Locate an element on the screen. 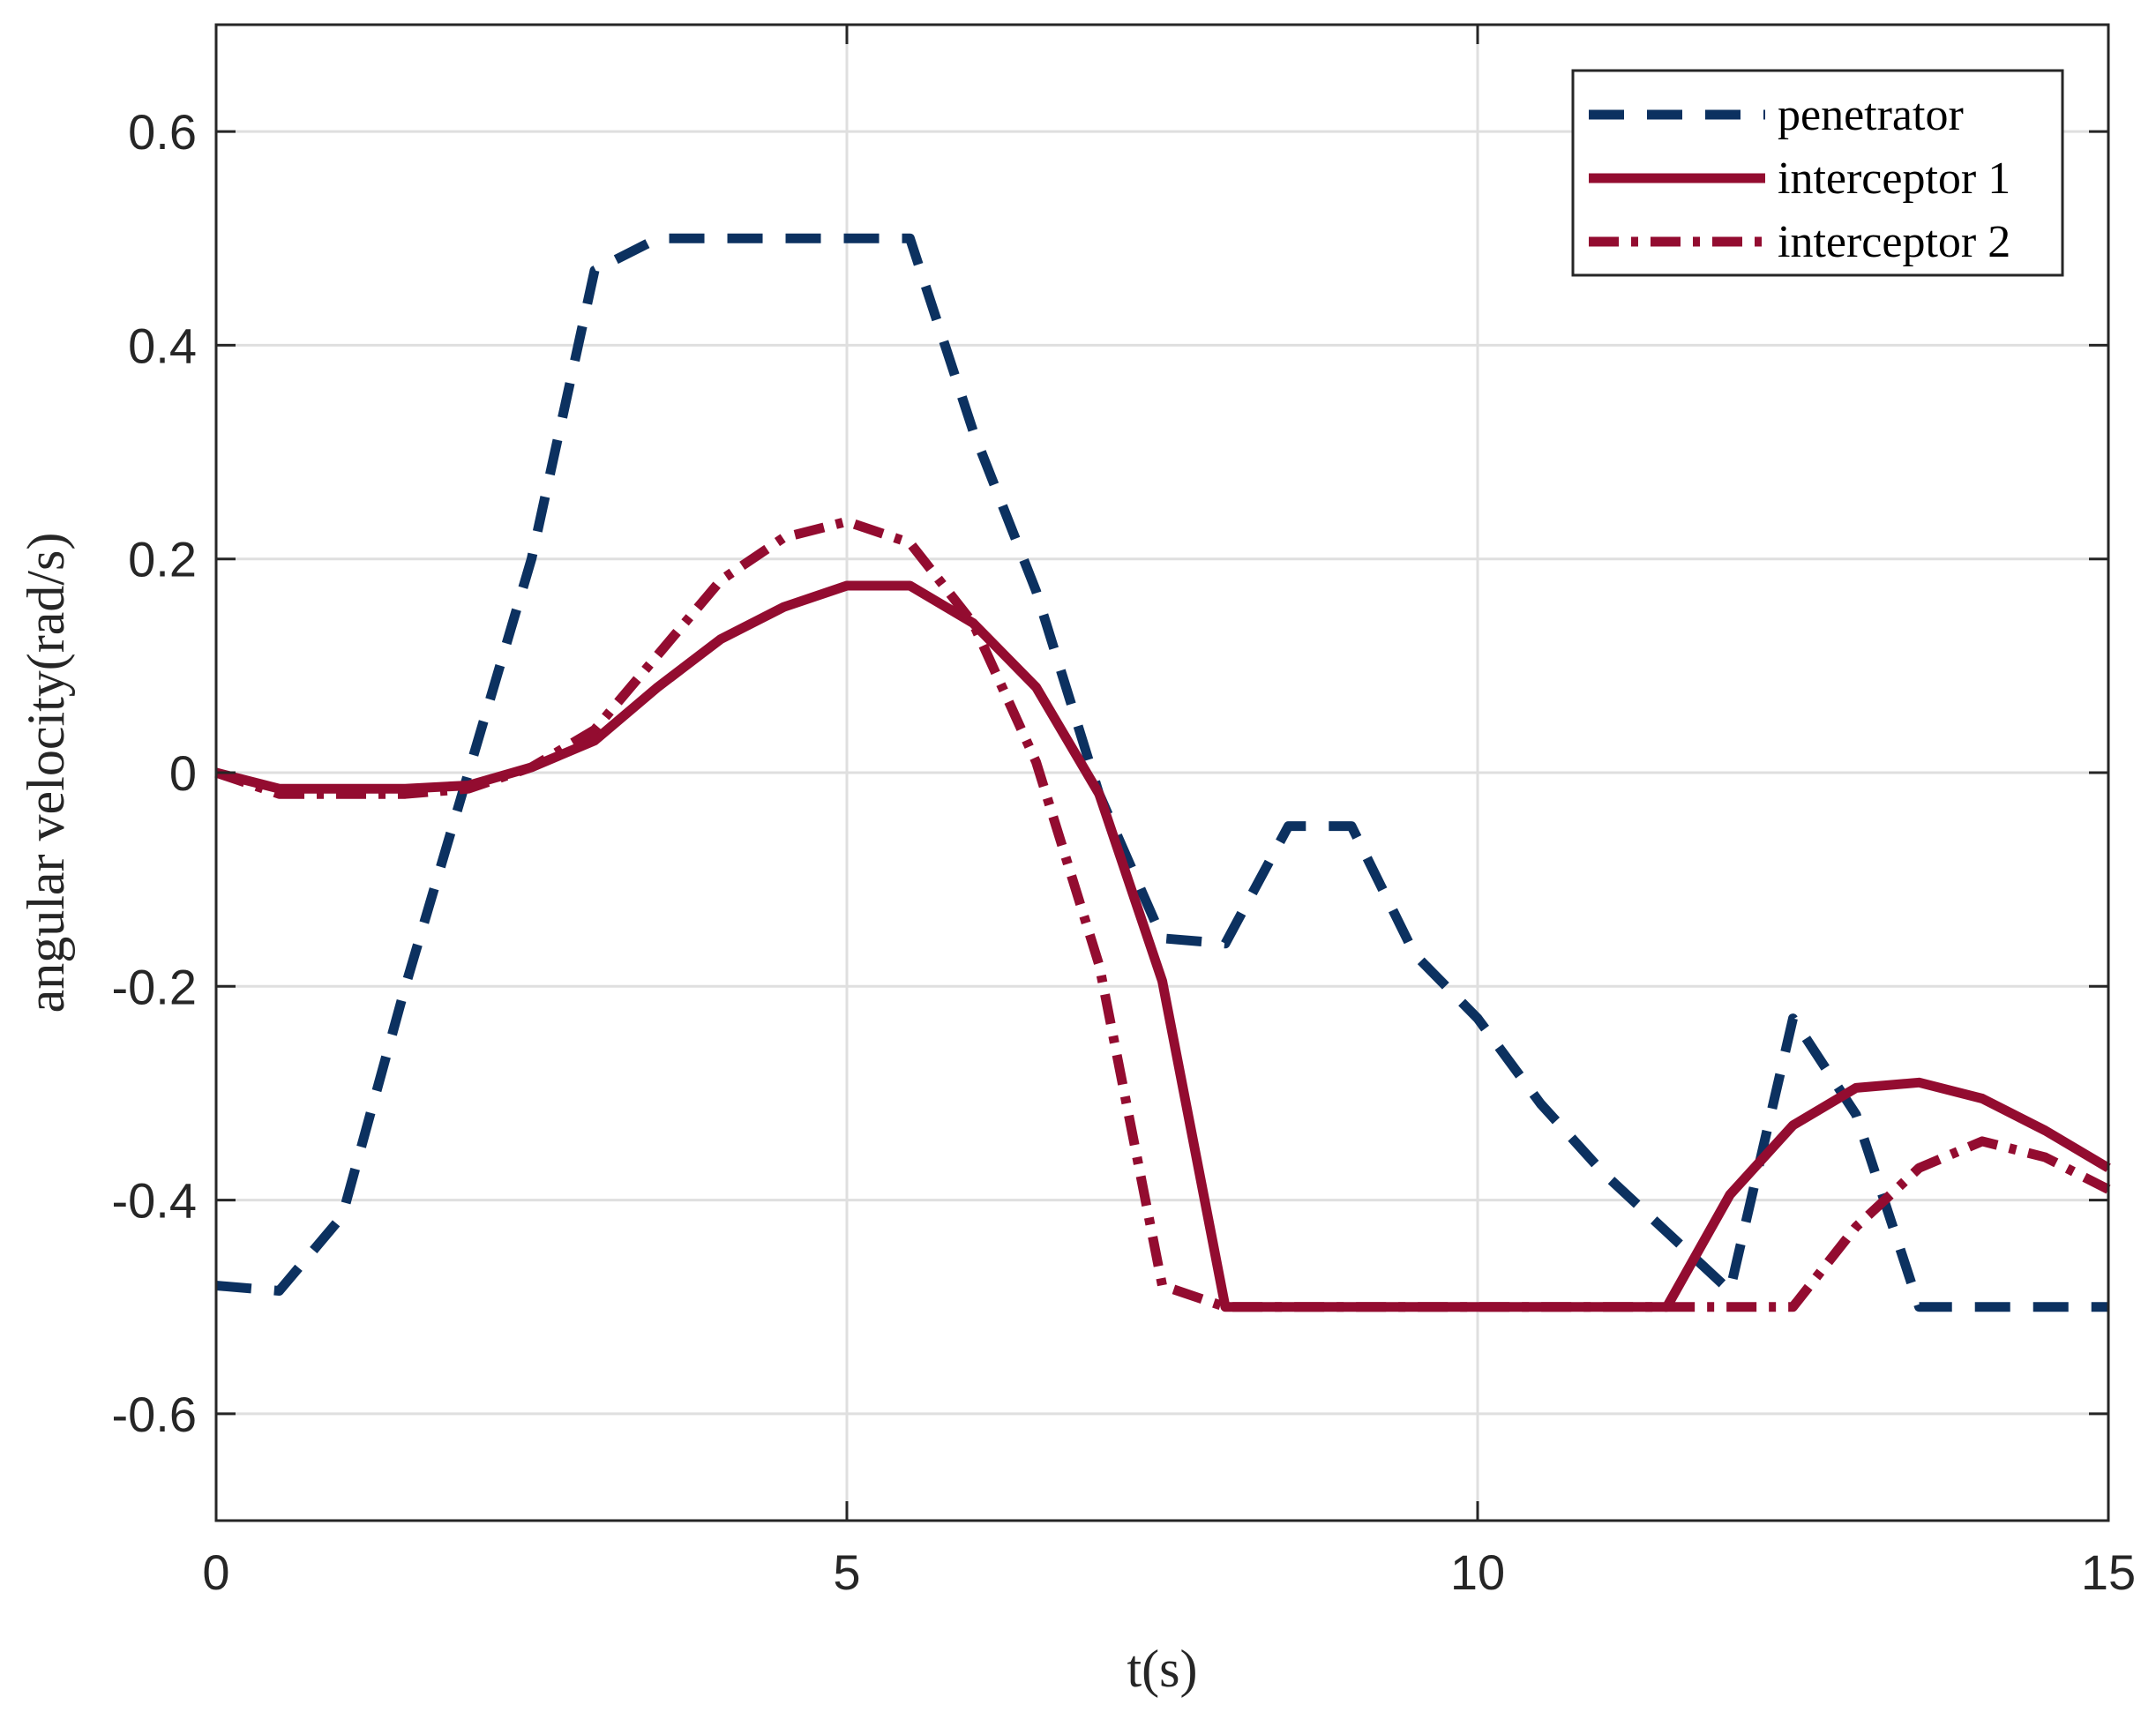 The width and height of the screenshot is (2156, 1712). y-tick-label: -0.6 is located at coordinates (155, 1414).